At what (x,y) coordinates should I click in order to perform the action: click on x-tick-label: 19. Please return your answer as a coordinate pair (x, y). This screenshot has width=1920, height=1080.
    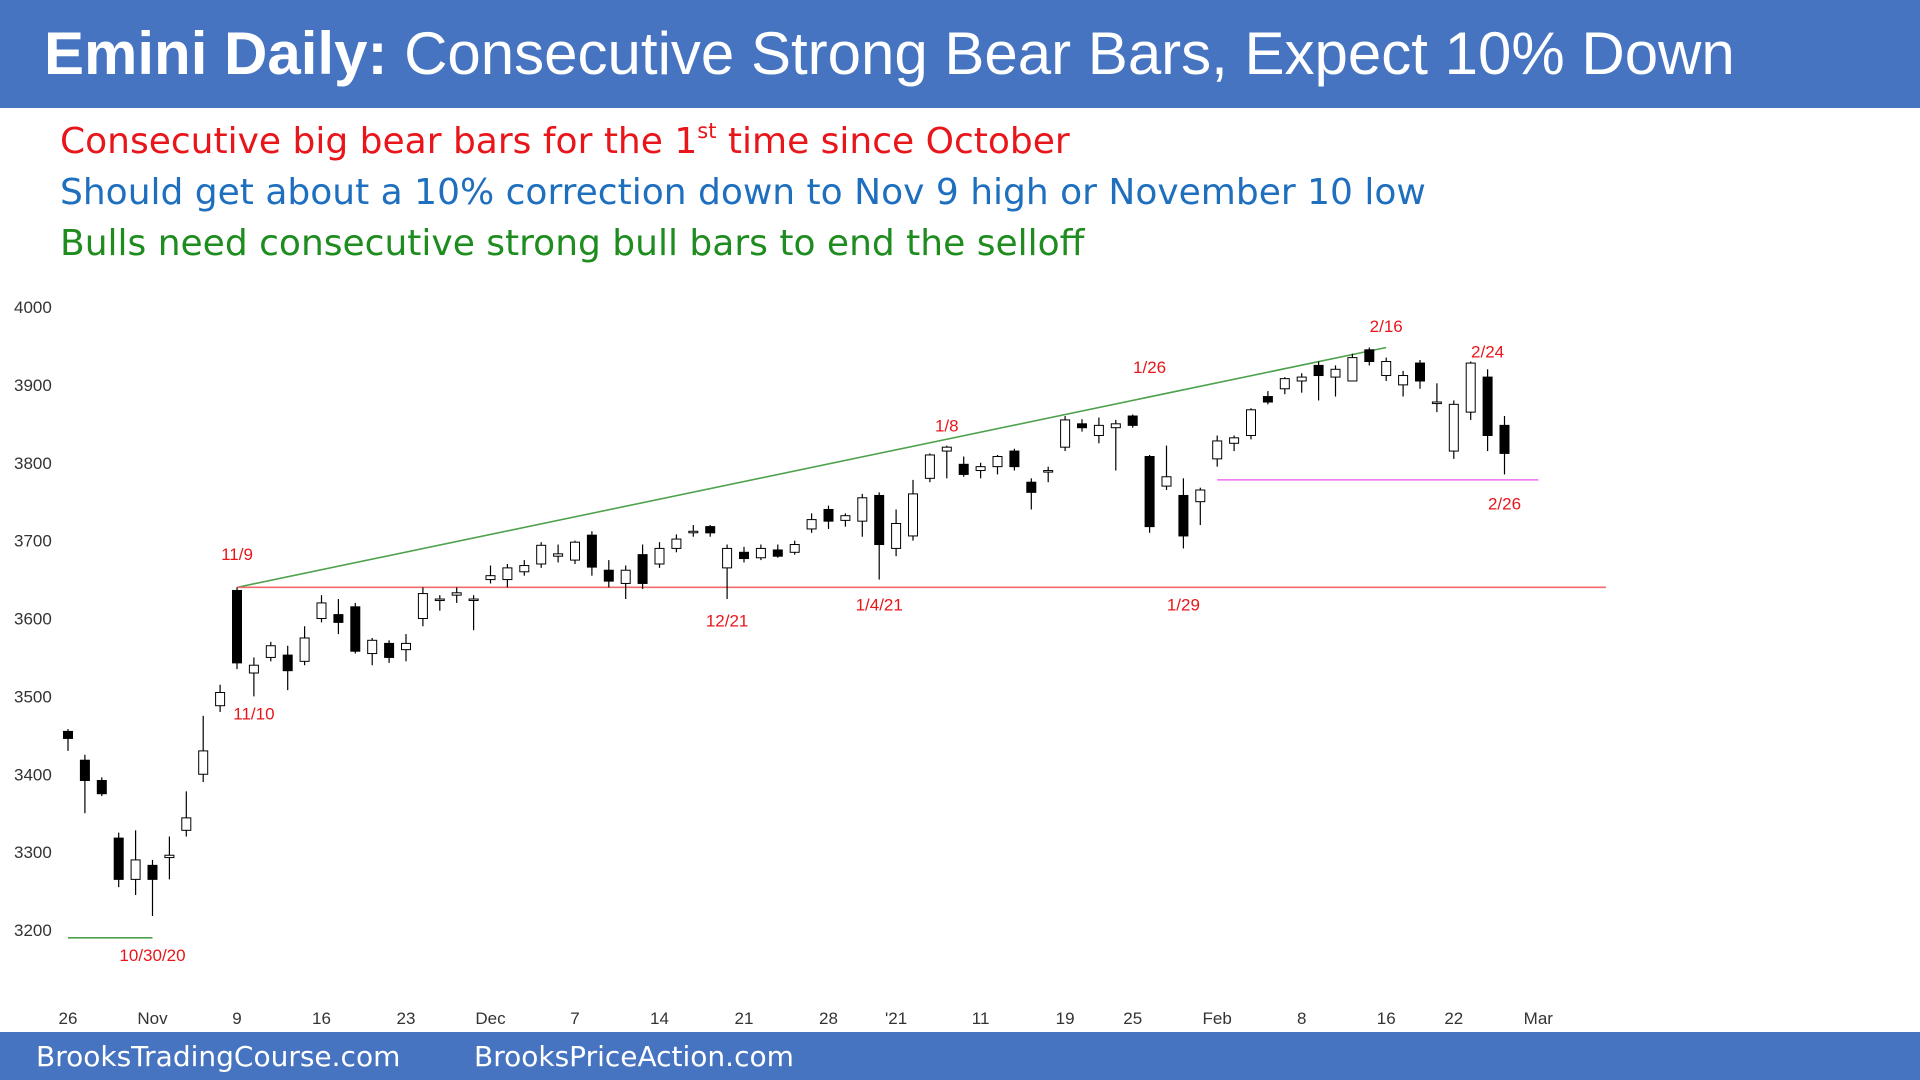
    Looking at the image, I should click on (1065, 1018).